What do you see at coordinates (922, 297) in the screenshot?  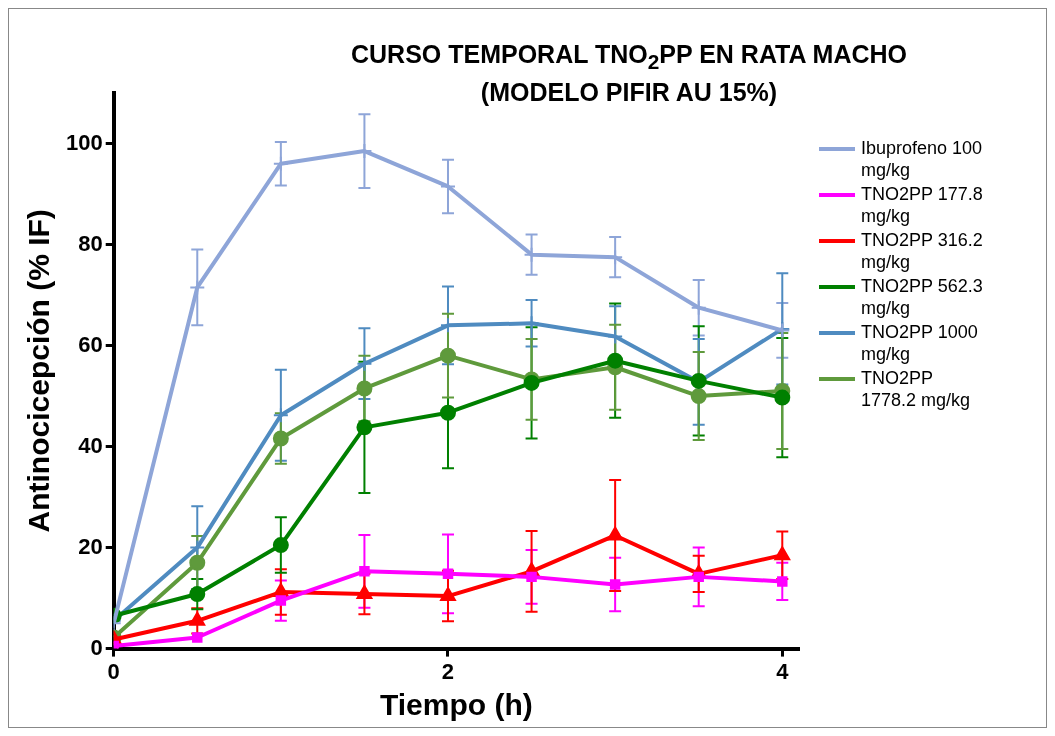 I see `legend-label: TNO2PP 562.3 mg/kg` at bounding box center [922, 297].